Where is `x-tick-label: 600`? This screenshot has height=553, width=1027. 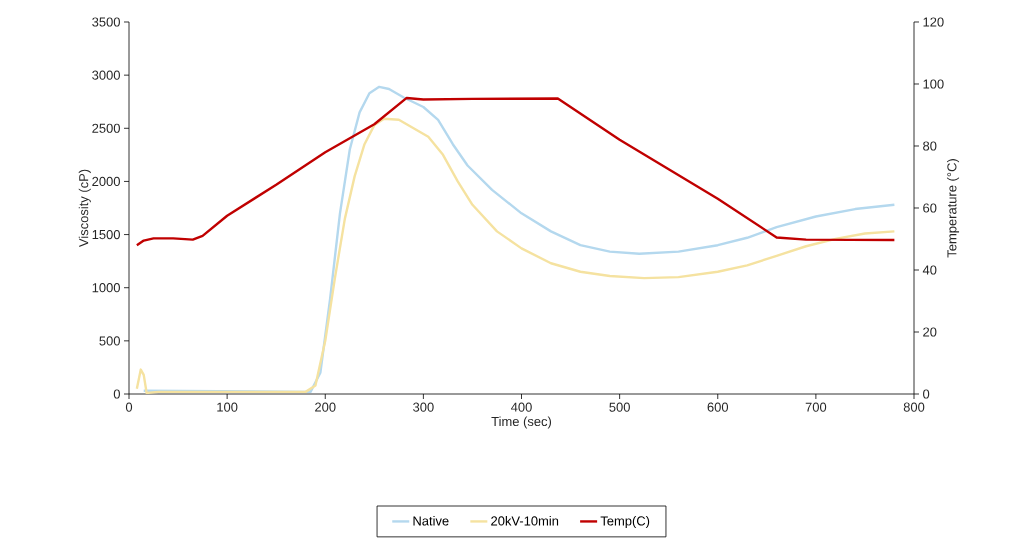 x-tick-label: 600 is located at coordinates (718, 407).